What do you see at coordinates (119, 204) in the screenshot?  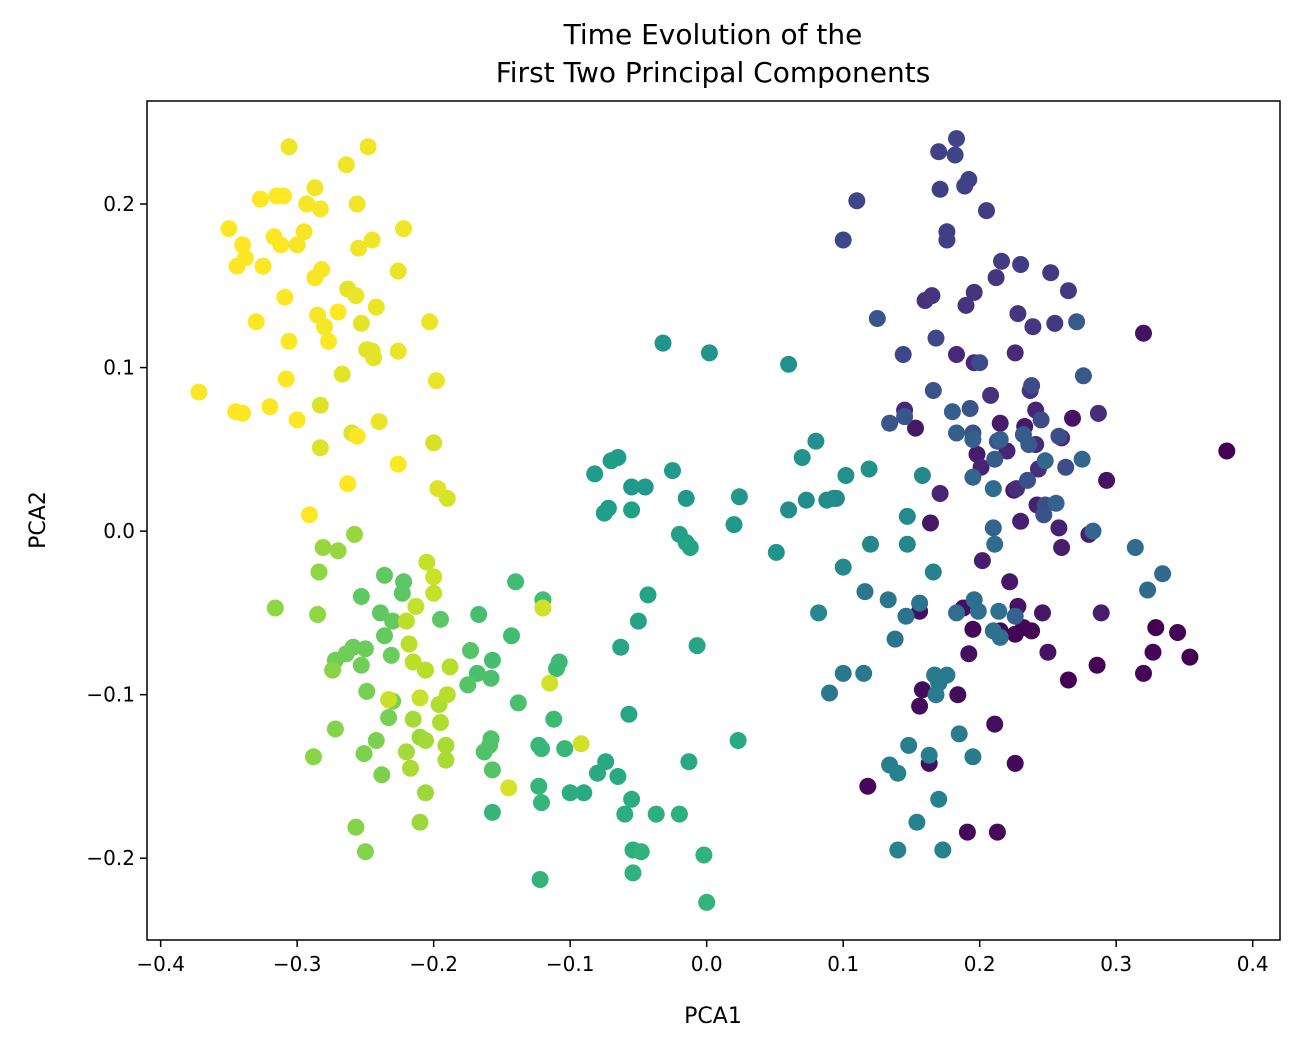 I see `y-tick-label-4: 0.2` at bounding box center [119, 204].